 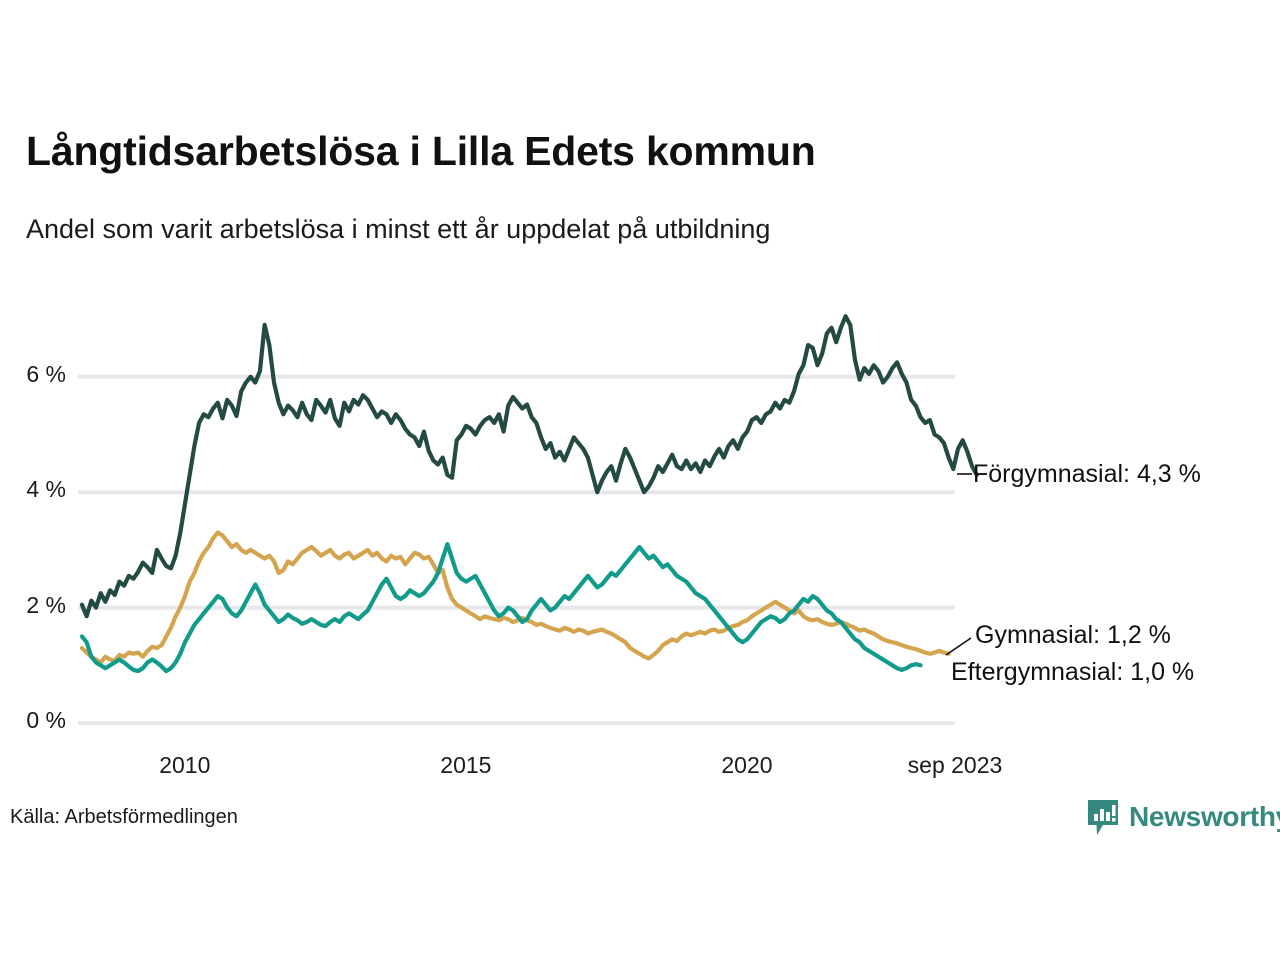 I want to click on x-axis-tick-2010: 2010, so click(x=185, y=765).